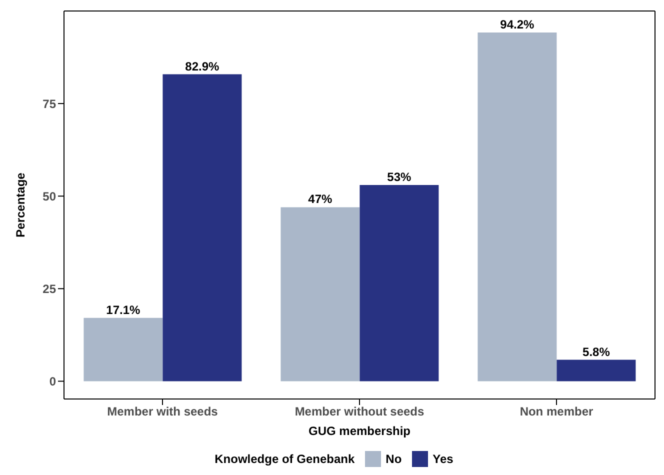 The width and height of the screenshot is (664, 475). What do you see at coordinates (443, 459) in the screenshot?
I see `legend-label: Yes` at bounding box center [443, 459].